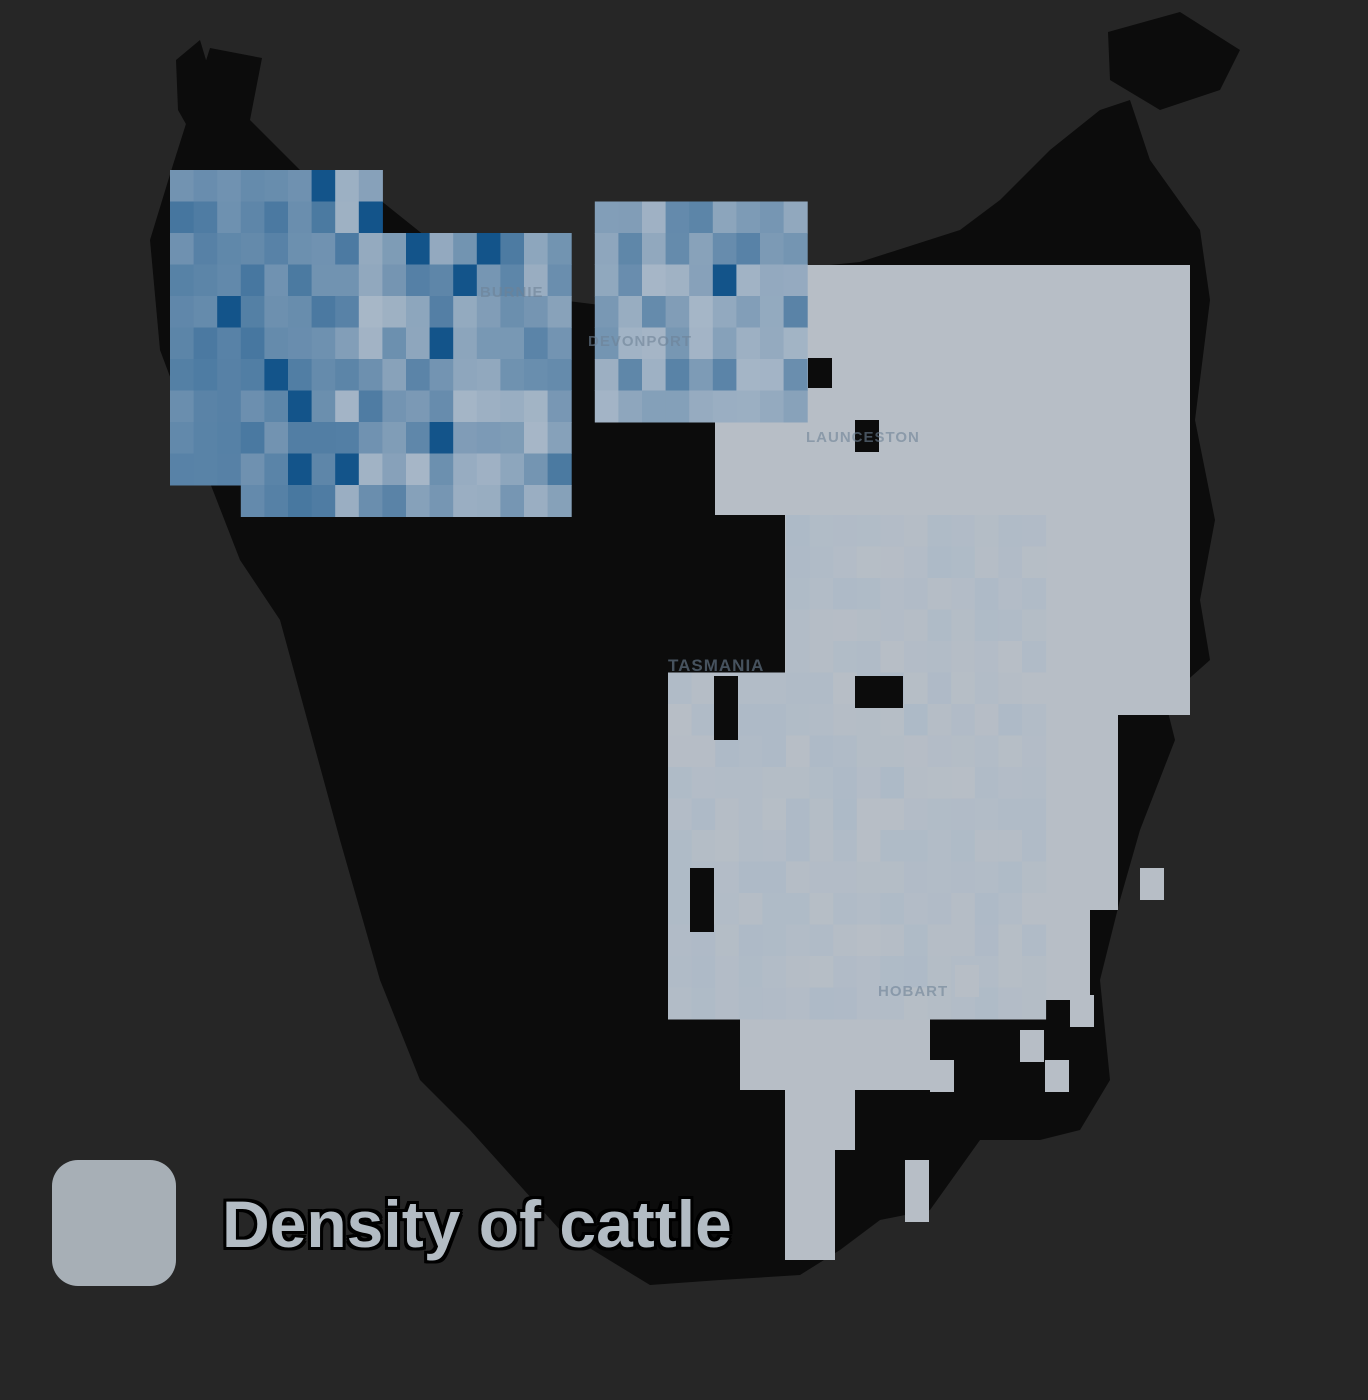 The height and width of the screenshot is (1400, 1368). I want to click on place-label-launceston: LAUNCESTON, so click(863, 437).